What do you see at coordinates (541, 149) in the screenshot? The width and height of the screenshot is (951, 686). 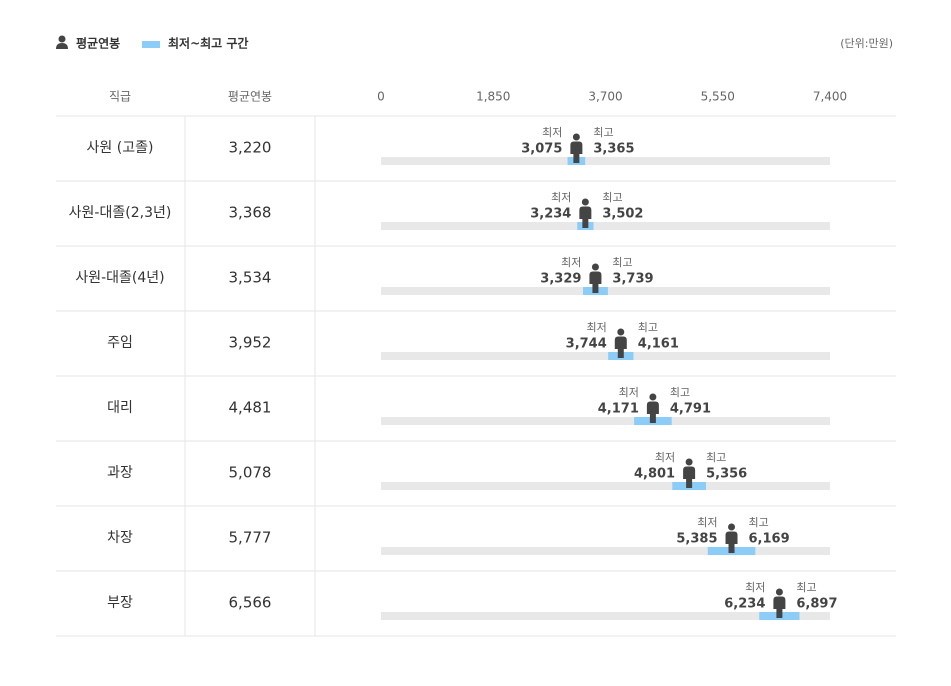 I see `min-value: 3,075` at bounding box center [541, 149].